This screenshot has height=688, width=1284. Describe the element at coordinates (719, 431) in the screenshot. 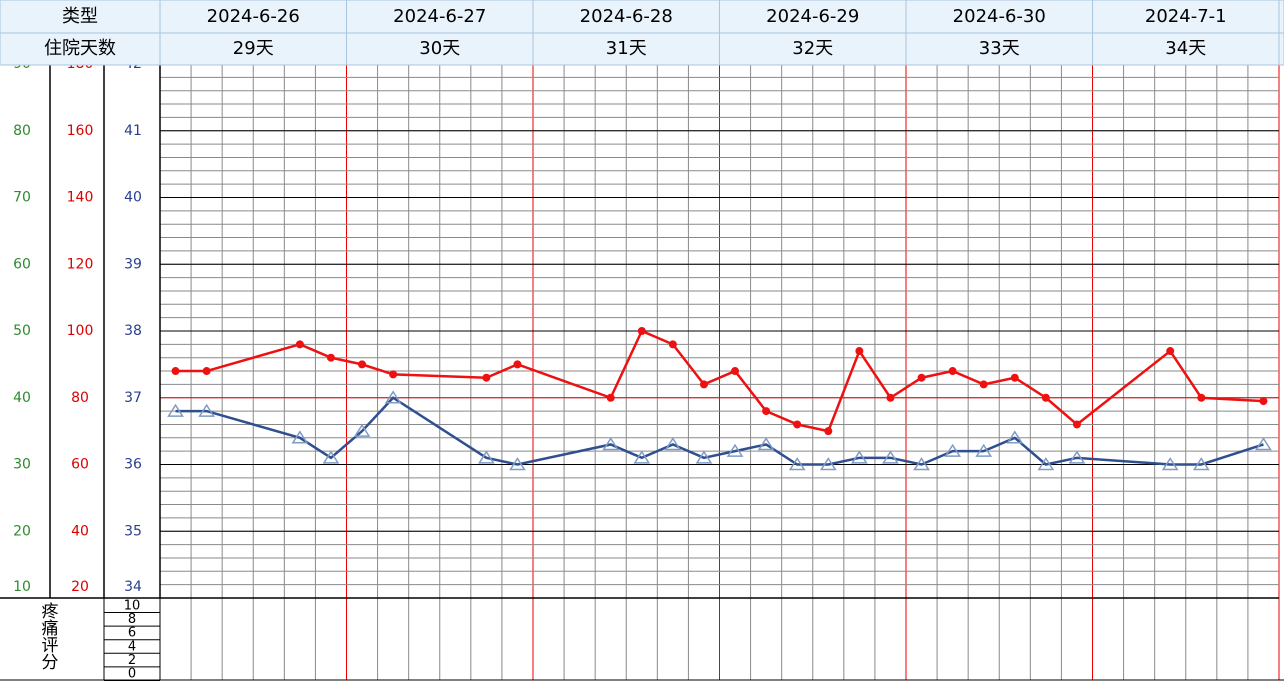

I see `series-line` at that location.